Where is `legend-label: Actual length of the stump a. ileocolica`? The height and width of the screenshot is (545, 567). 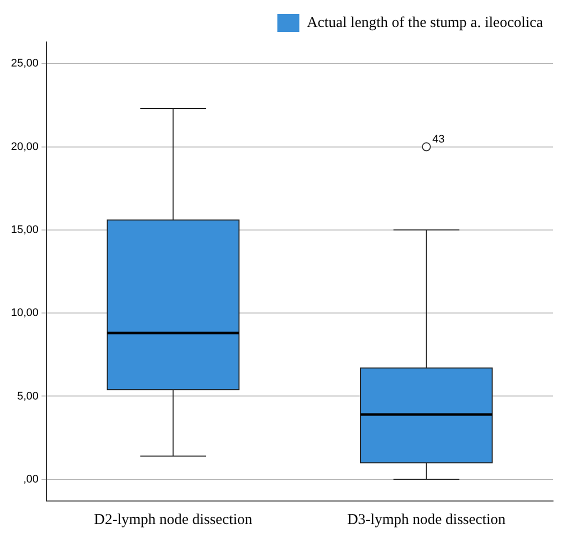 legend-label: Actual length of the stump a. ileocolica is located at coordinates (425, 22).